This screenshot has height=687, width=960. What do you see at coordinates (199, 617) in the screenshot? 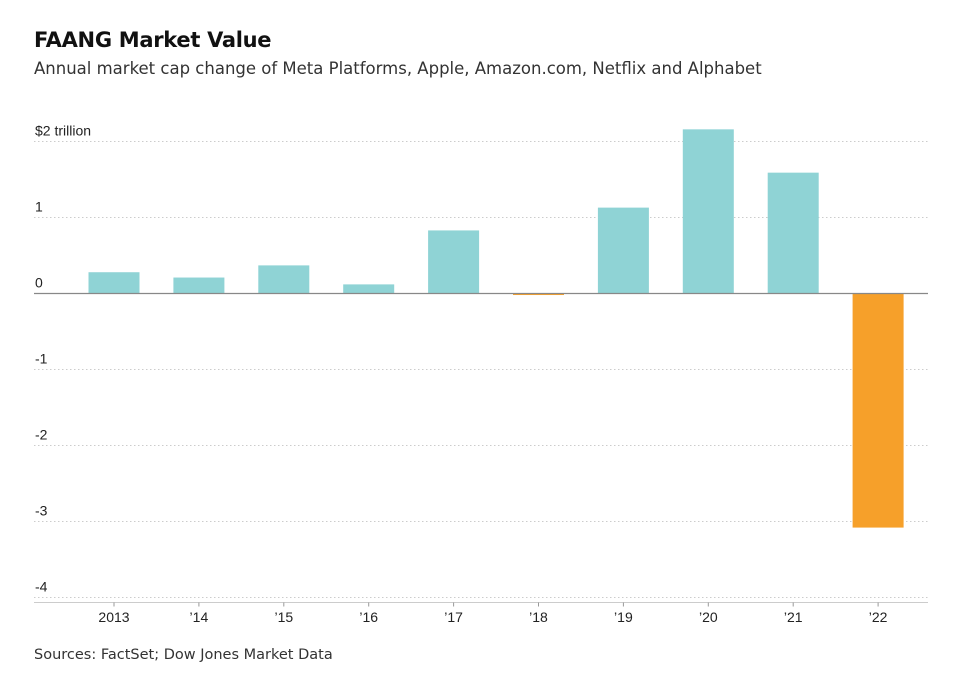
I see `x-tick-label: ’14` at bounding box center [199, 617].